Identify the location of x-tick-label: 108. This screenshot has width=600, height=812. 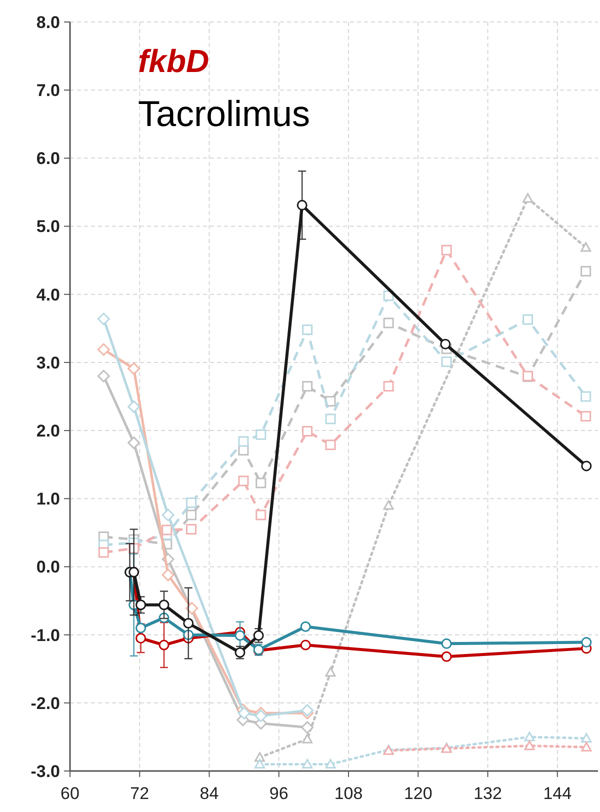
(348, 793).